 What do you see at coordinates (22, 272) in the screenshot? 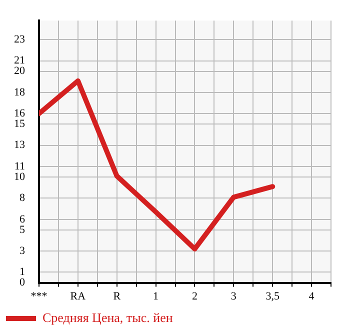
I see `y-tick-label: 1` at bounding box center [22, 272].